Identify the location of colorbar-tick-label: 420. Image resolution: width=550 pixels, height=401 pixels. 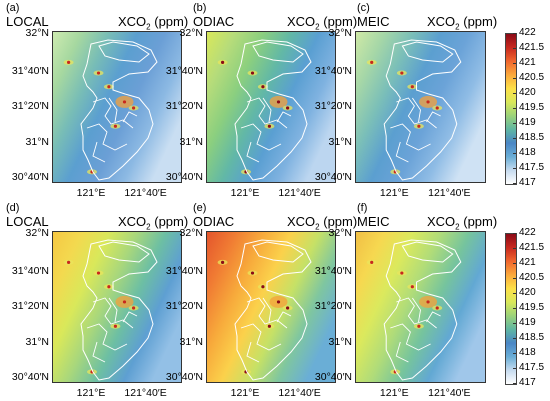
(527, 92).